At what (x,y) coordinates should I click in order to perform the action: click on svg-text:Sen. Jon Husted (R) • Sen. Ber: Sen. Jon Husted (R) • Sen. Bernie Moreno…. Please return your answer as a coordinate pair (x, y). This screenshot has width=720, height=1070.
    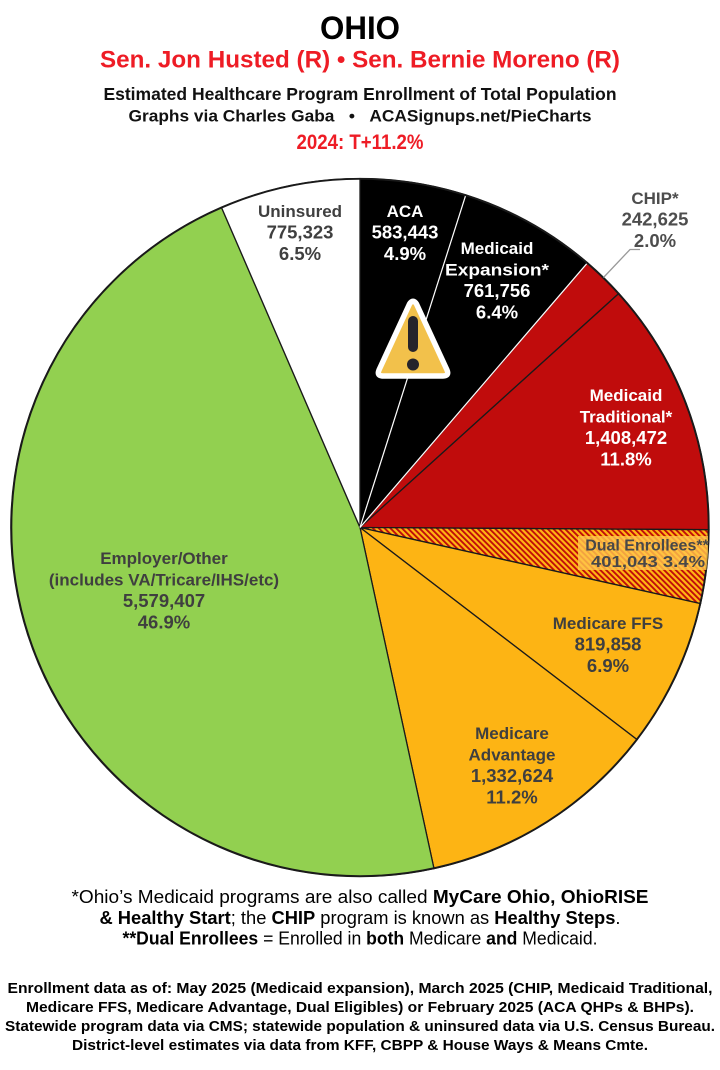
    Looking at the image, I should click on (360, 60).